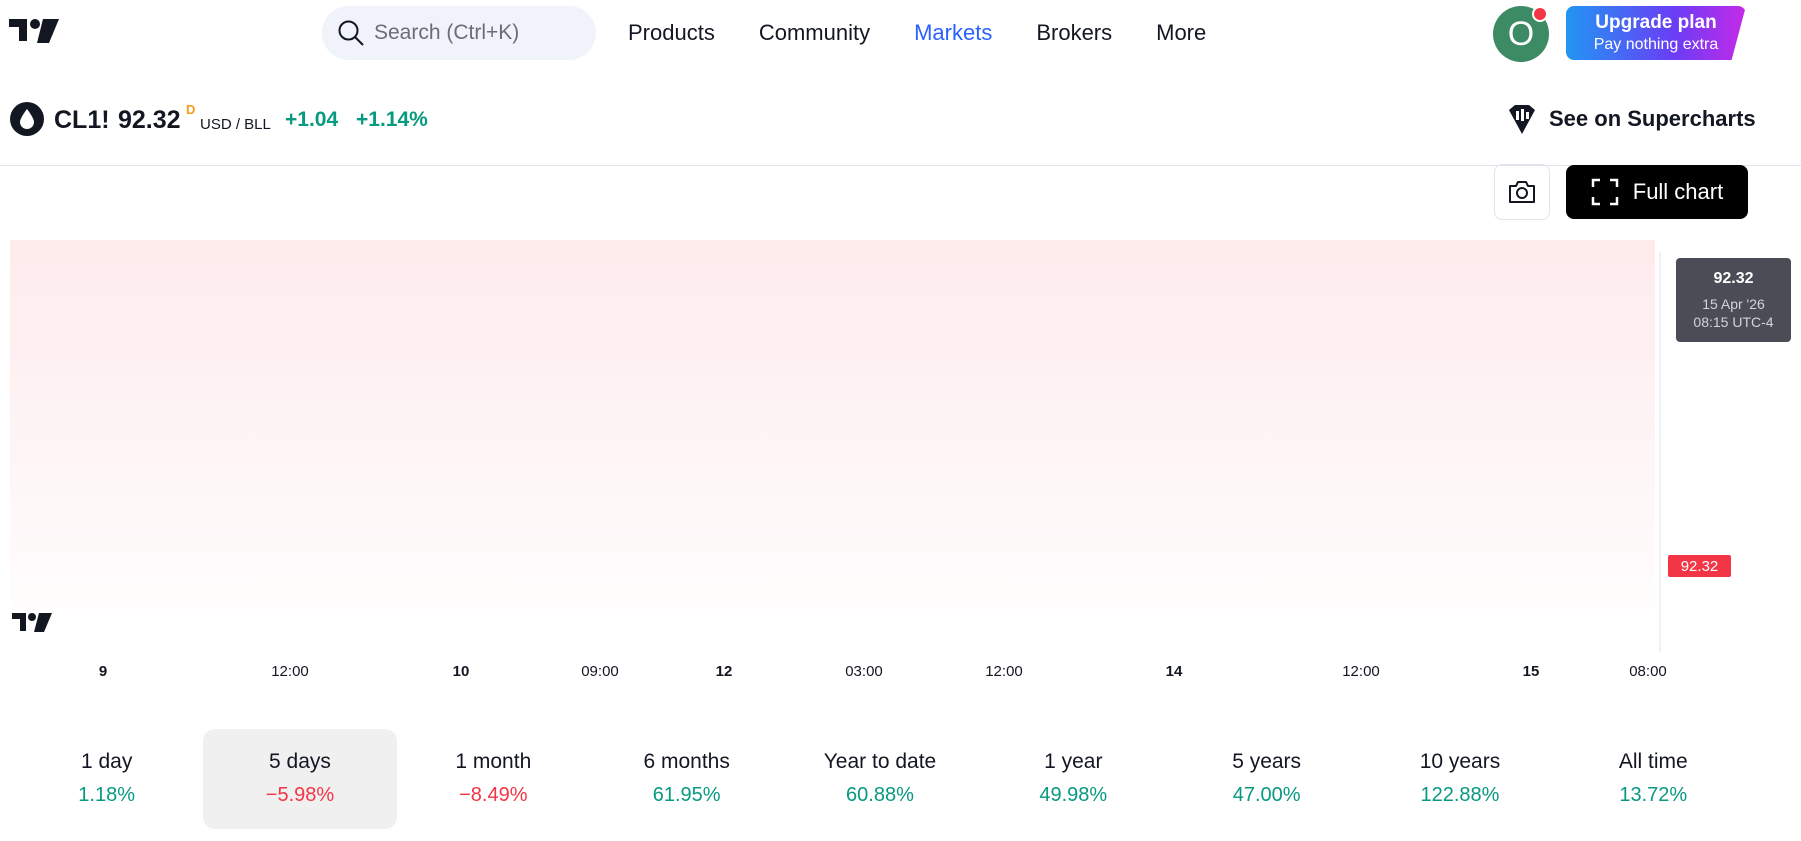 Image resolution: width=1801 pixels, height=841 pixels. Describe the element at coordinates (1074, 32) in the screenshot. I see `nav-brokers: Brokers` at that location.